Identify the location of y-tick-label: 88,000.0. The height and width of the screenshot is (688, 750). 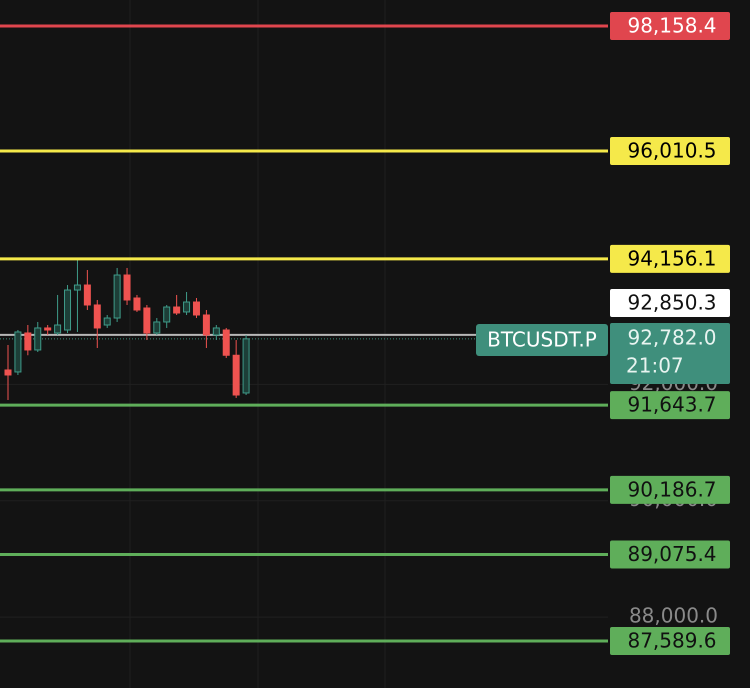
(673, 616).